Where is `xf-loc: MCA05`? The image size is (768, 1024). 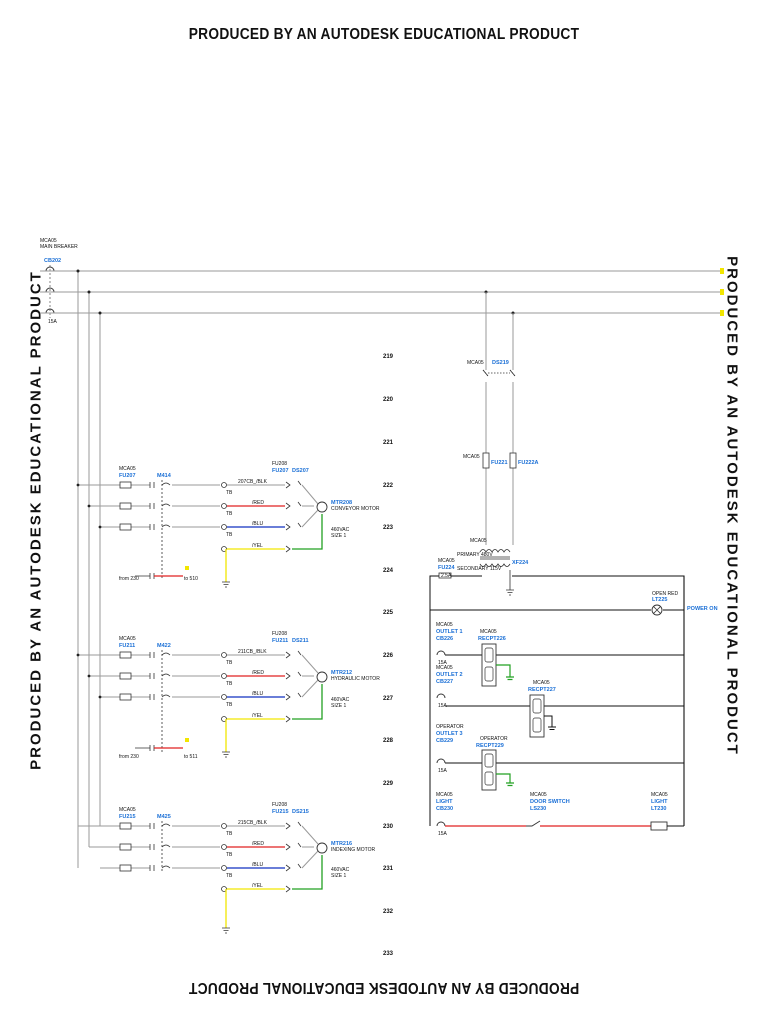 xf-loc: MCA05 is located at coordinates (478, 541).